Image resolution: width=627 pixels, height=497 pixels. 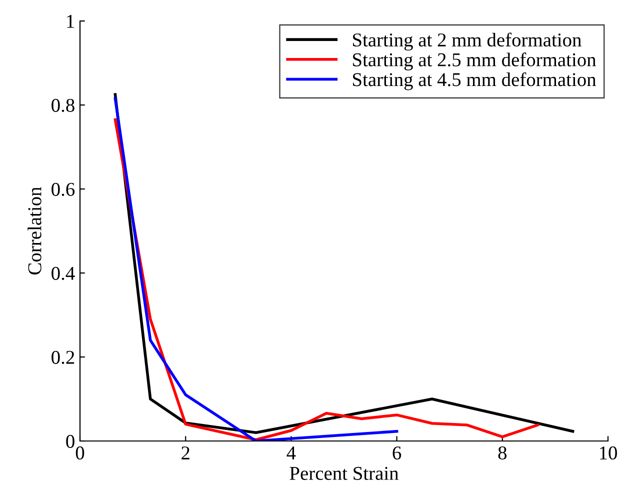 What do you see at coordinates (80, 453) in the screenshot?
I see `x-tick-label: 0` at bounding box center [80, 453].